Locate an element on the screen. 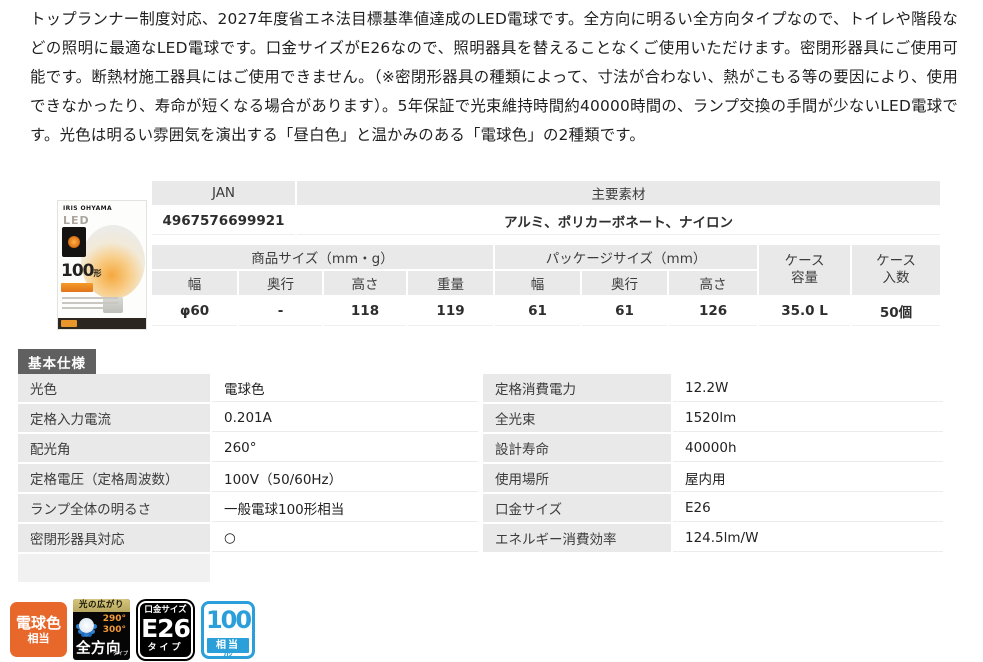 Image resolution: width=983 pixels, height=662 pixels. materials-header: 主要素材 is located at coordinates (618, 193).